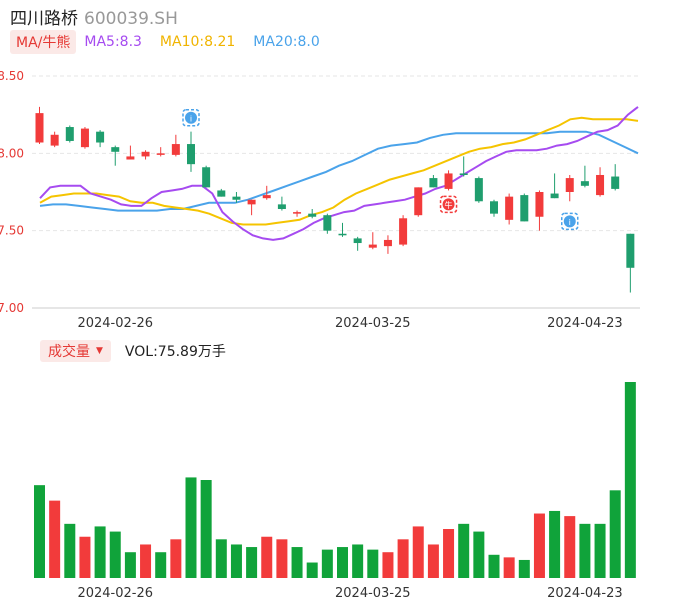 The width and height of the screenshot is (686, 606). Describe the element at coordinates (191, 118) in the screenshot. I see `info-badge-icon-glyph: i` at that location.